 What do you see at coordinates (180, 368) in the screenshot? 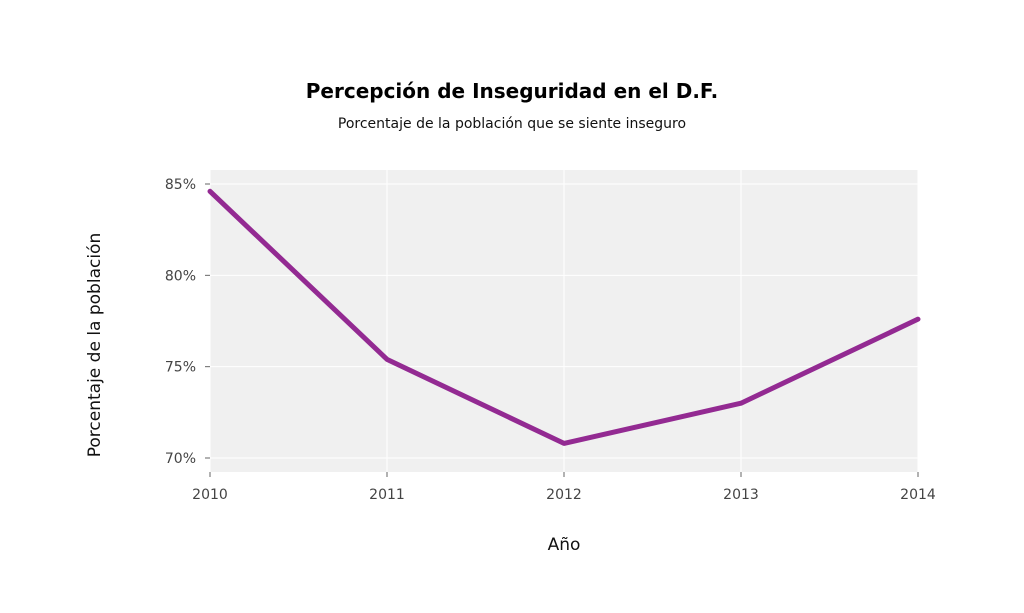
I see `y-tick-label: 75%` at bounding box center [180, 368].